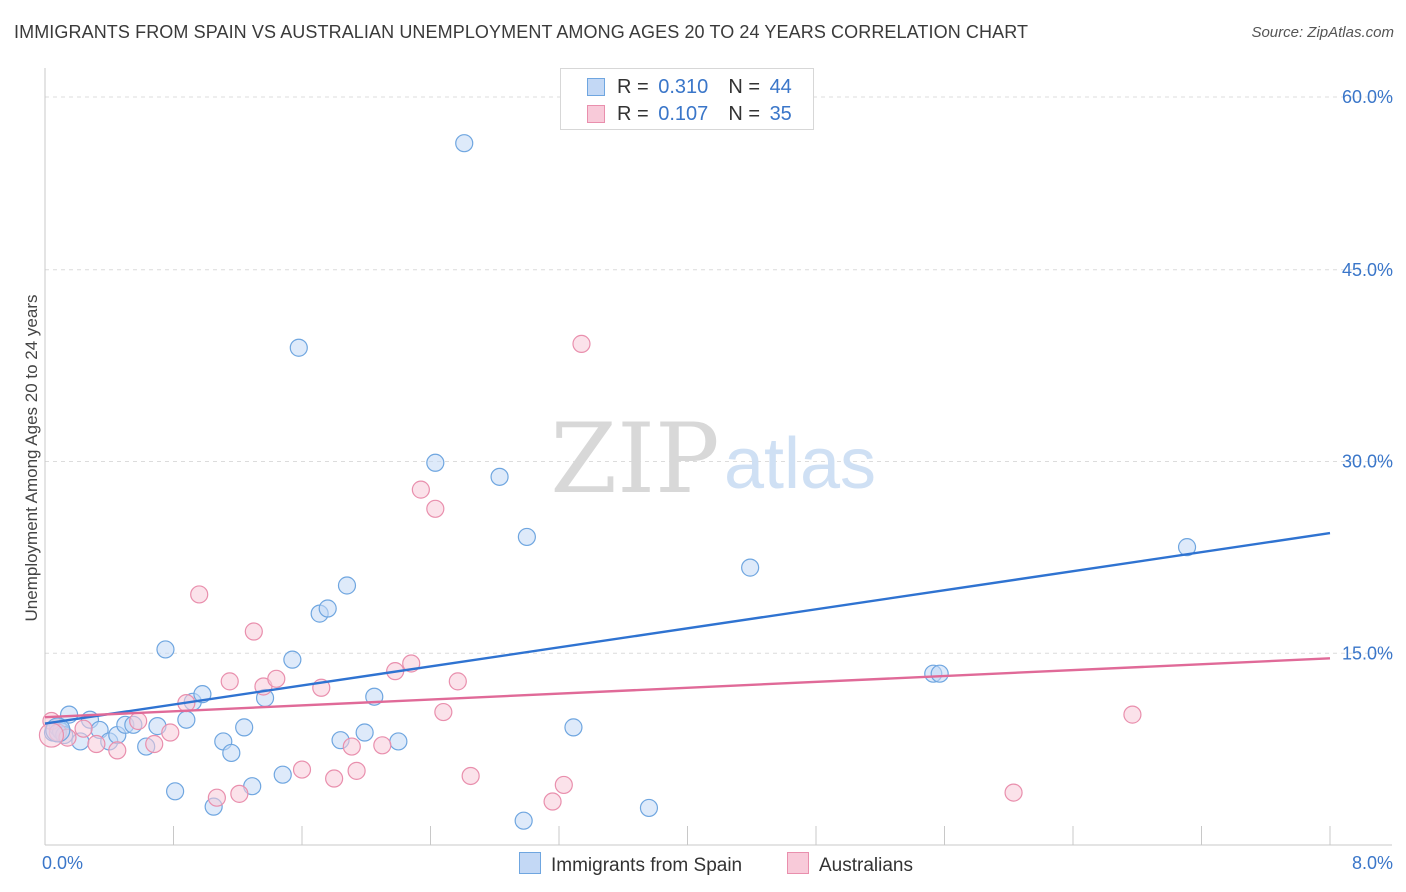 The image size is (1406, 892). I want to click on legend-label-australians: Australians, so click(866, 865).